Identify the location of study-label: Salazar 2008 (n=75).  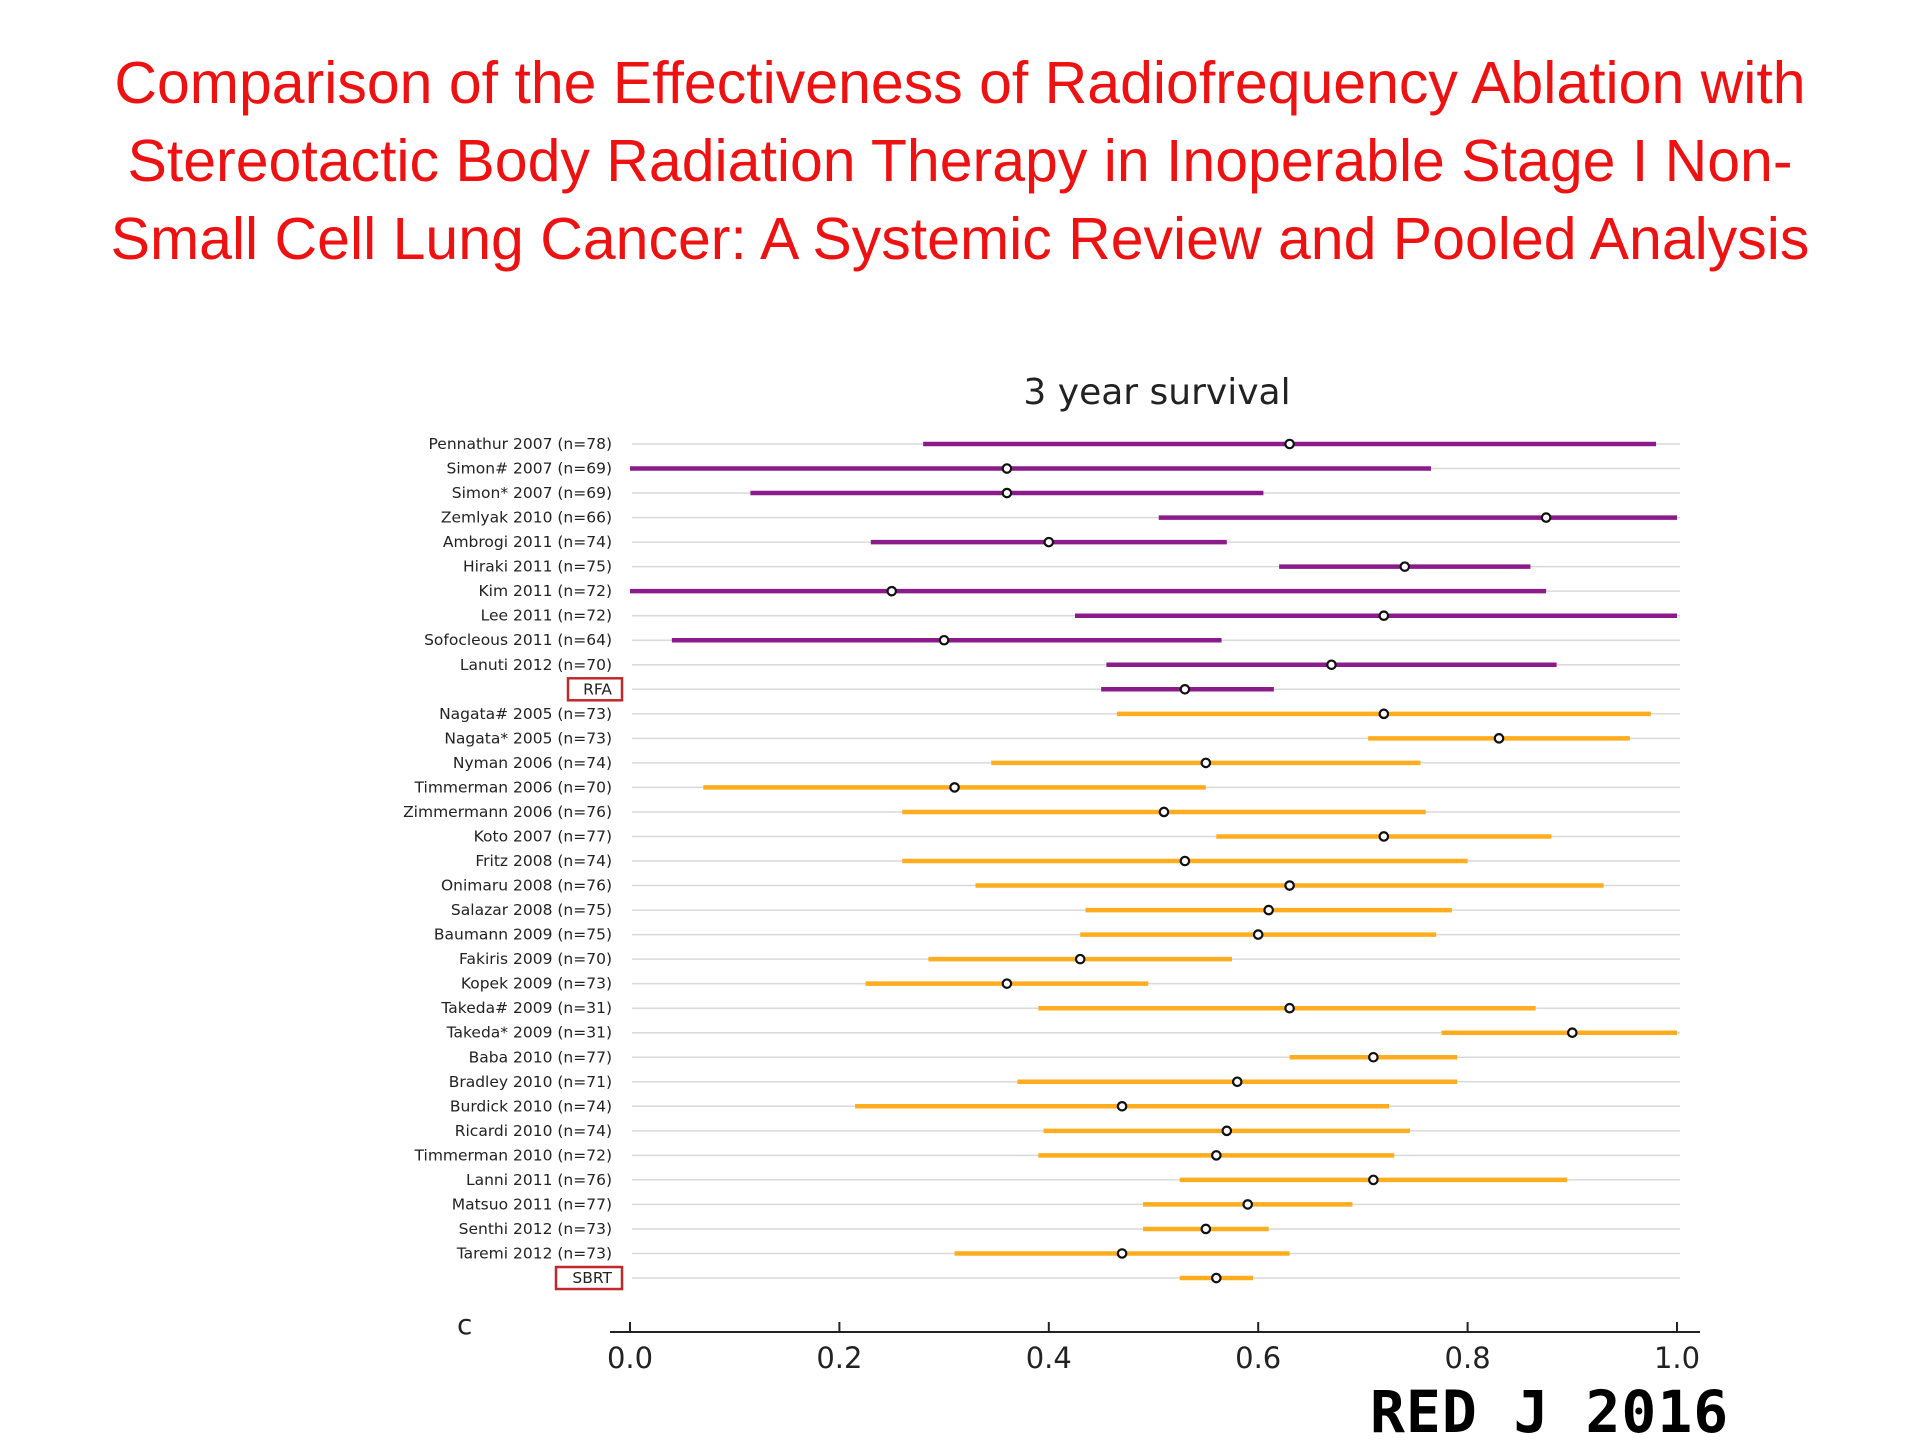
(531, 910).